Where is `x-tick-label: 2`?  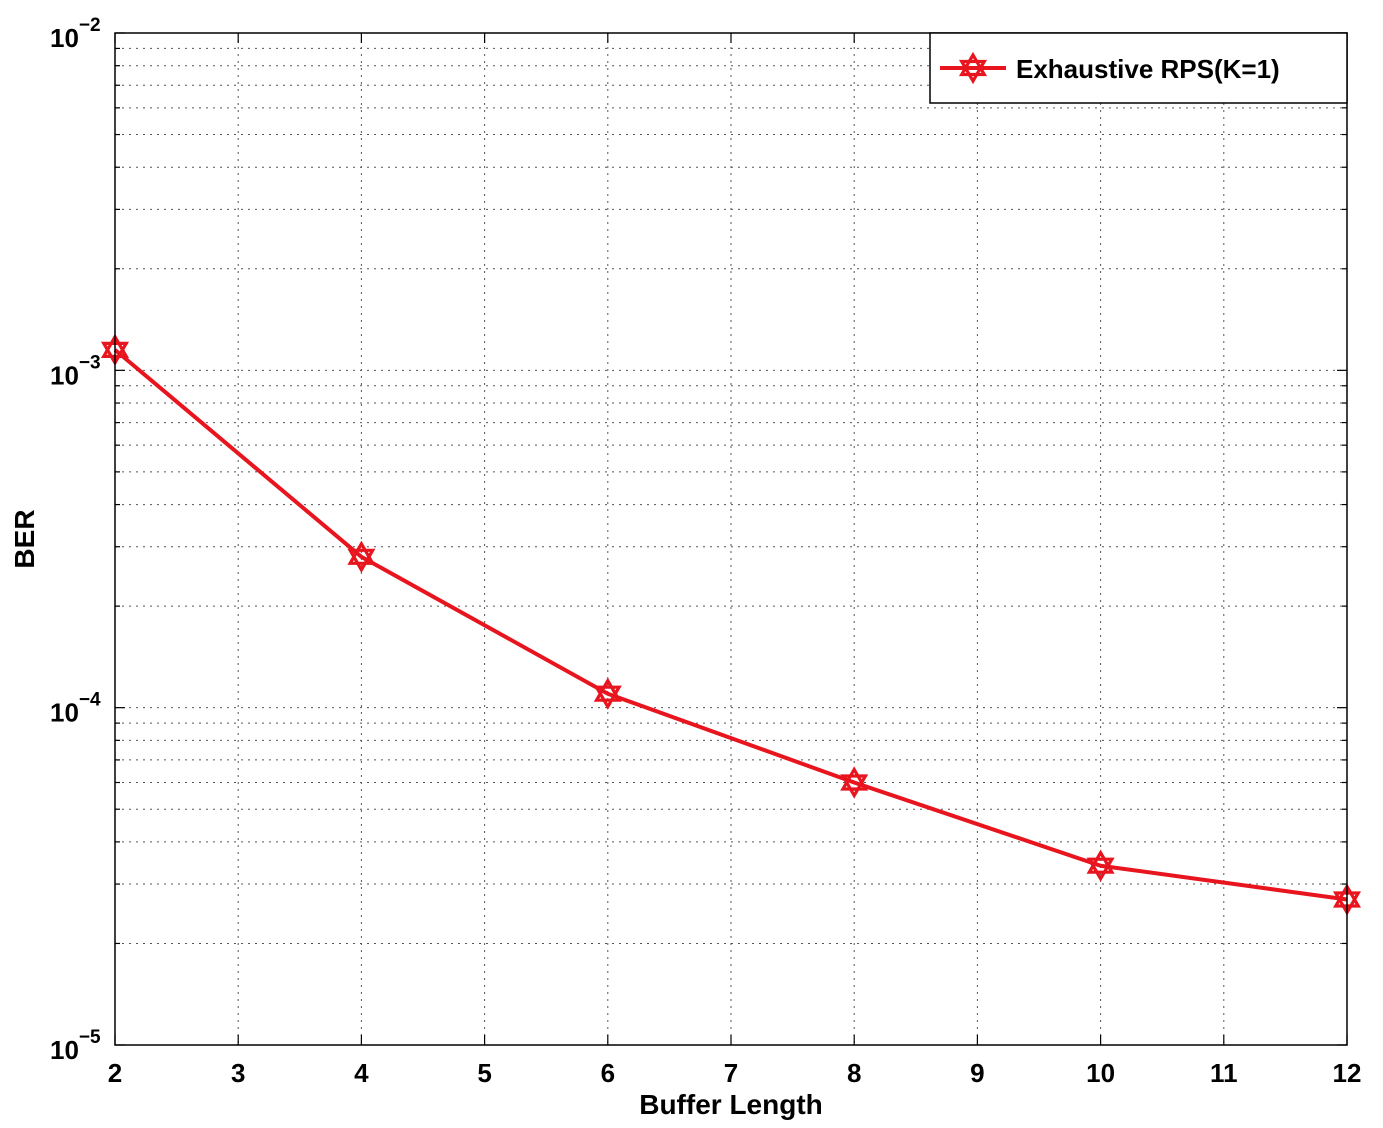 x-tick-label: 2 is located at coordinates (115, 1073).